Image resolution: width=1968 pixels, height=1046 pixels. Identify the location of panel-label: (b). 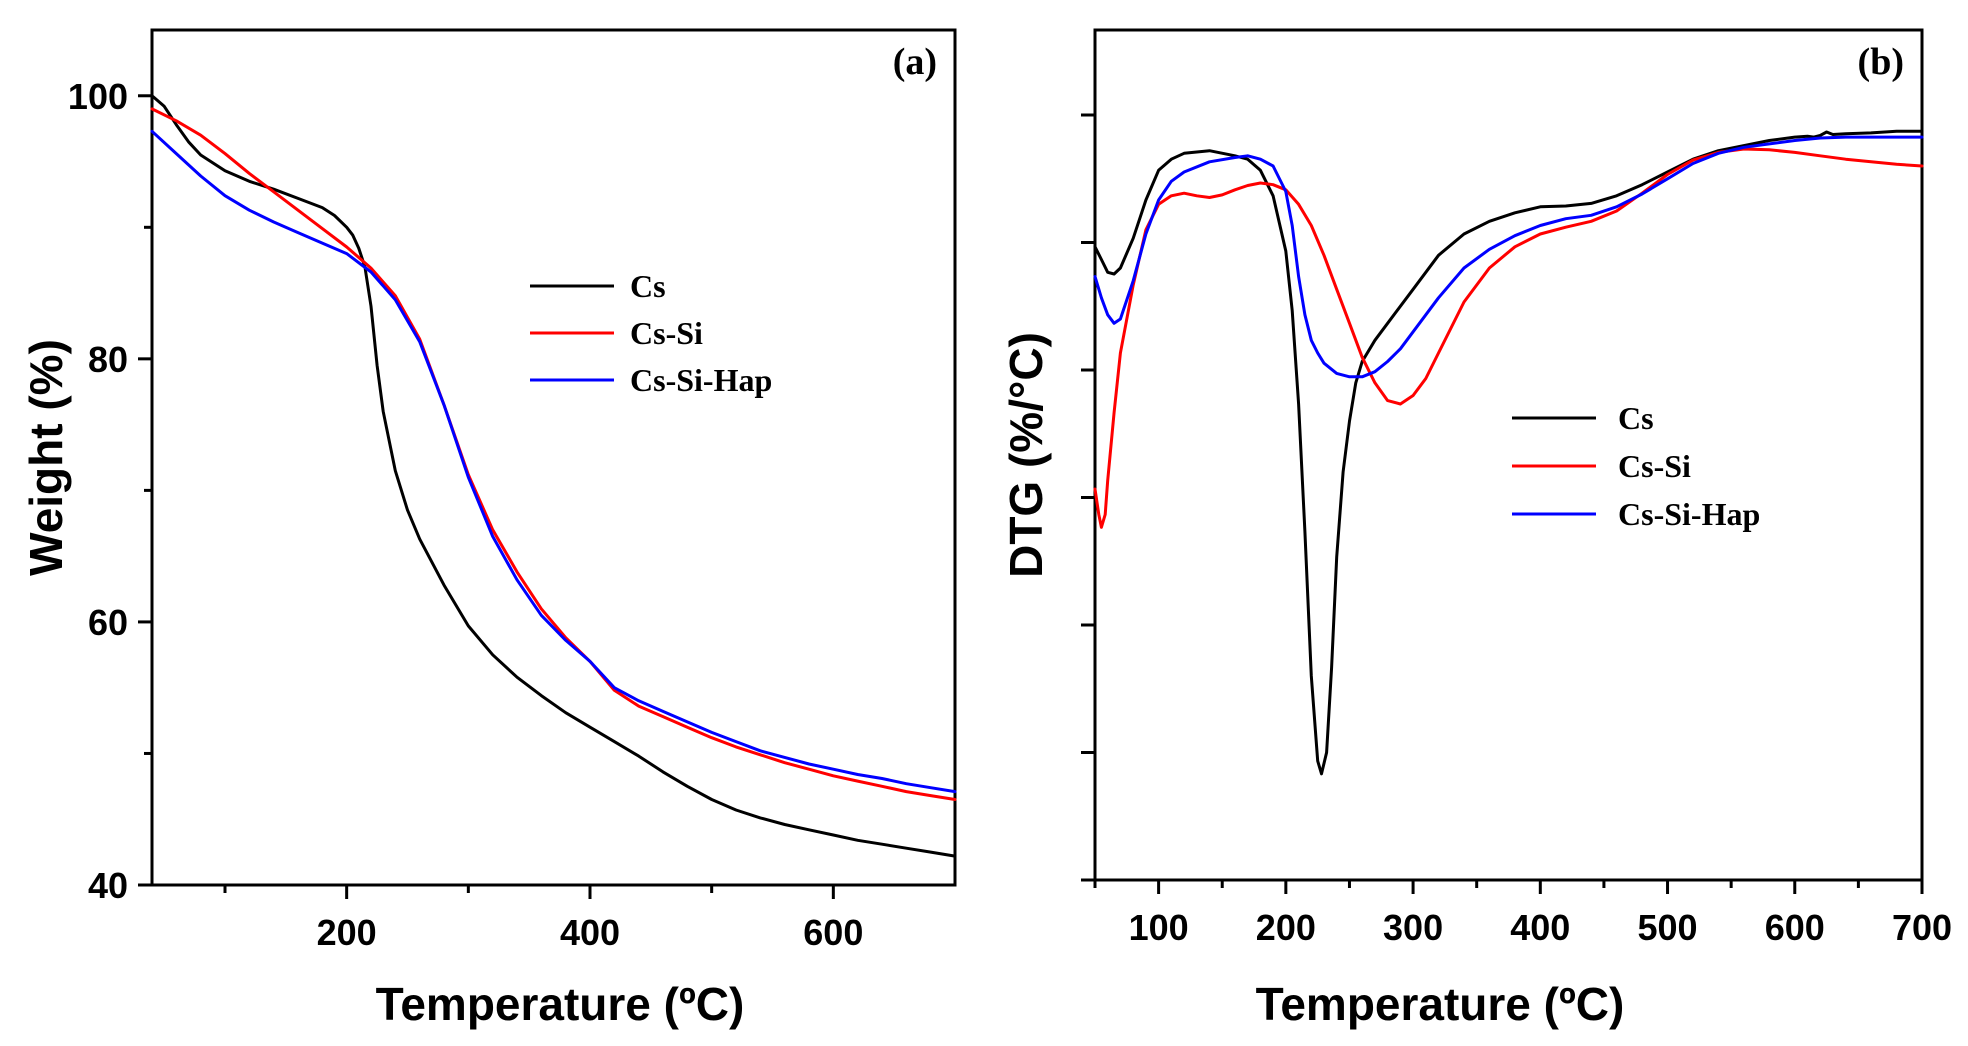
(1881, 62).